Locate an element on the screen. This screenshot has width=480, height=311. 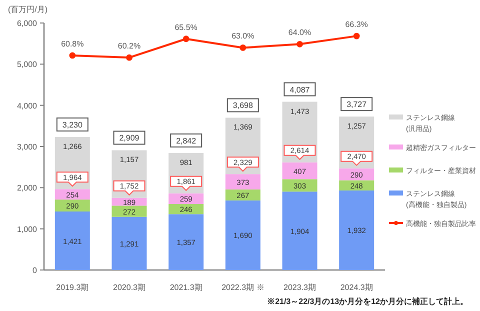
data-label: 60.8% is located at coordinates (72, 43).